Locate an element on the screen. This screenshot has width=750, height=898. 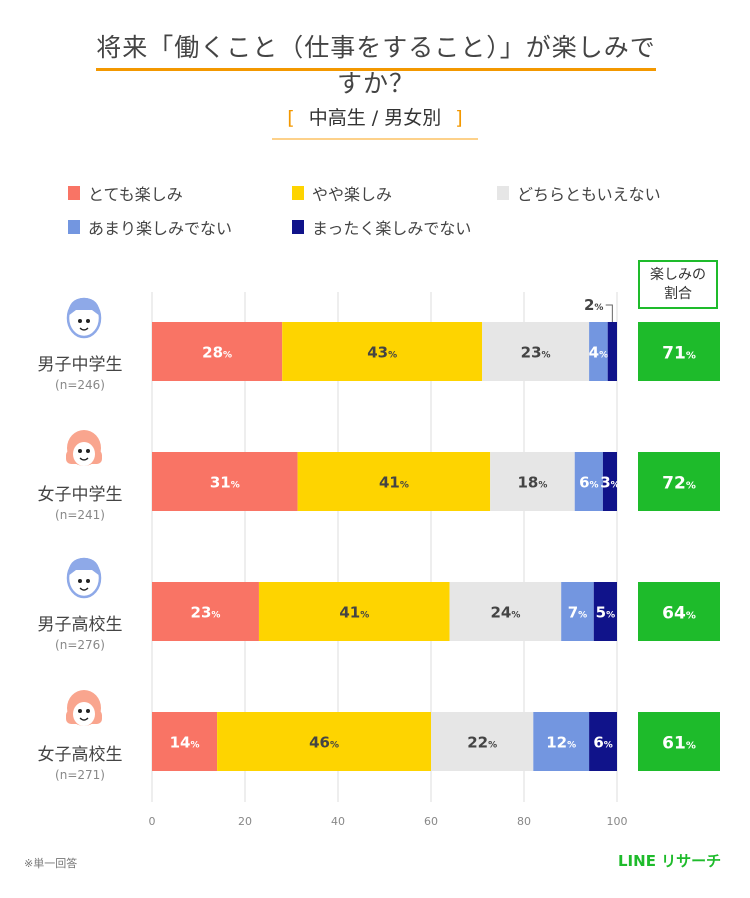
category-label: 男子高校生 is located at coordinates (80, 625).